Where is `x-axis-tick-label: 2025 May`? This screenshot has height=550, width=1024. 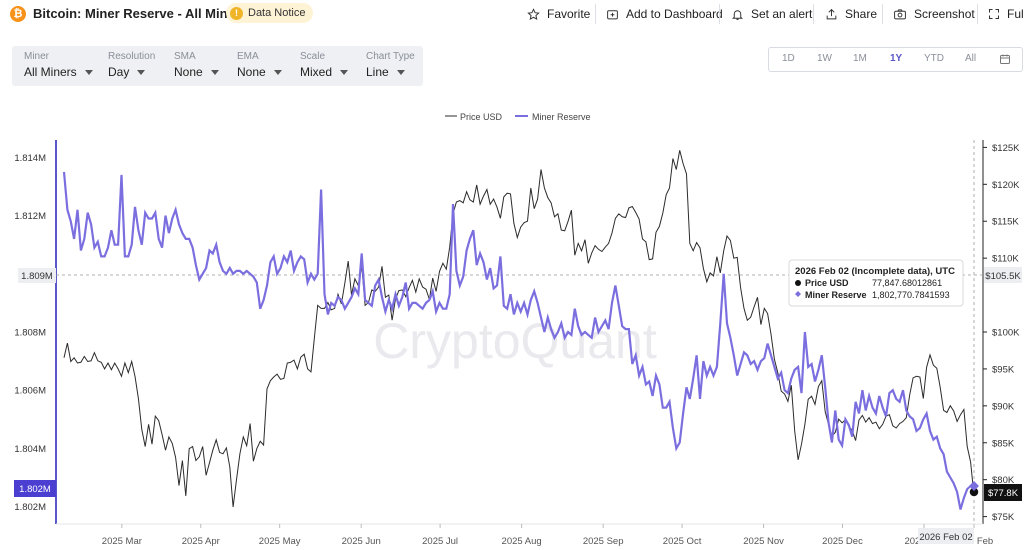
x-axis-tick-label: 2025 May is located at coordinates (280, 541).